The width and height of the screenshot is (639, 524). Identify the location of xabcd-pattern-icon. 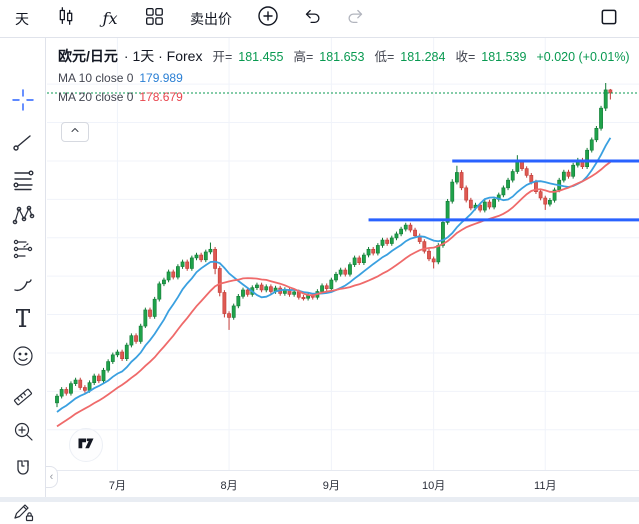
(23, 215).